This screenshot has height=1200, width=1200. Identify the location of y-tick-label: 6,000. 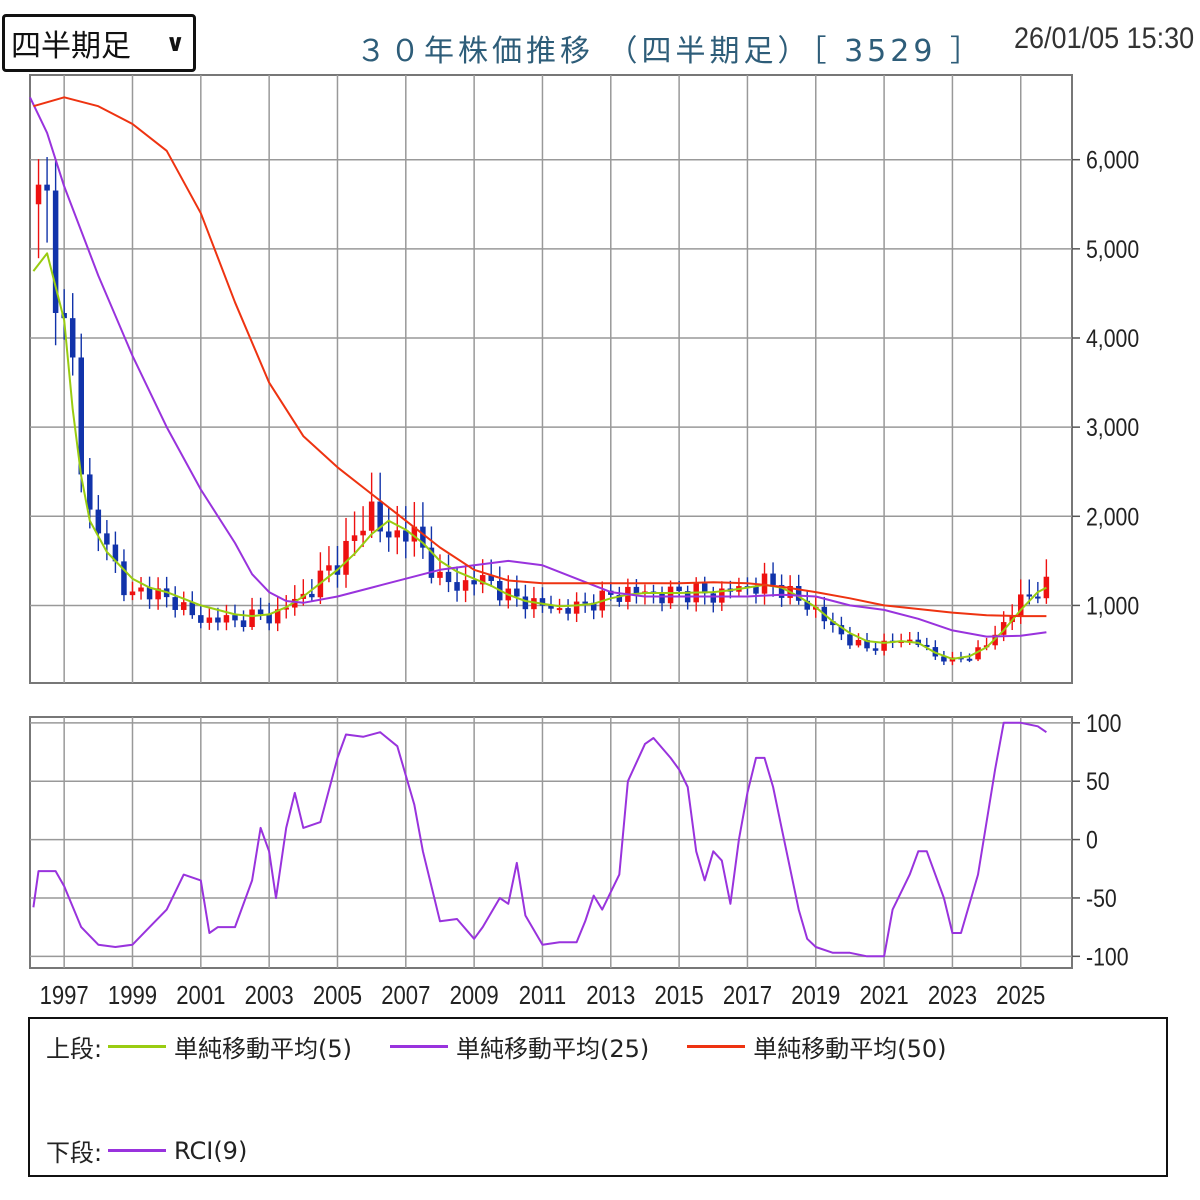
(1112, 160).